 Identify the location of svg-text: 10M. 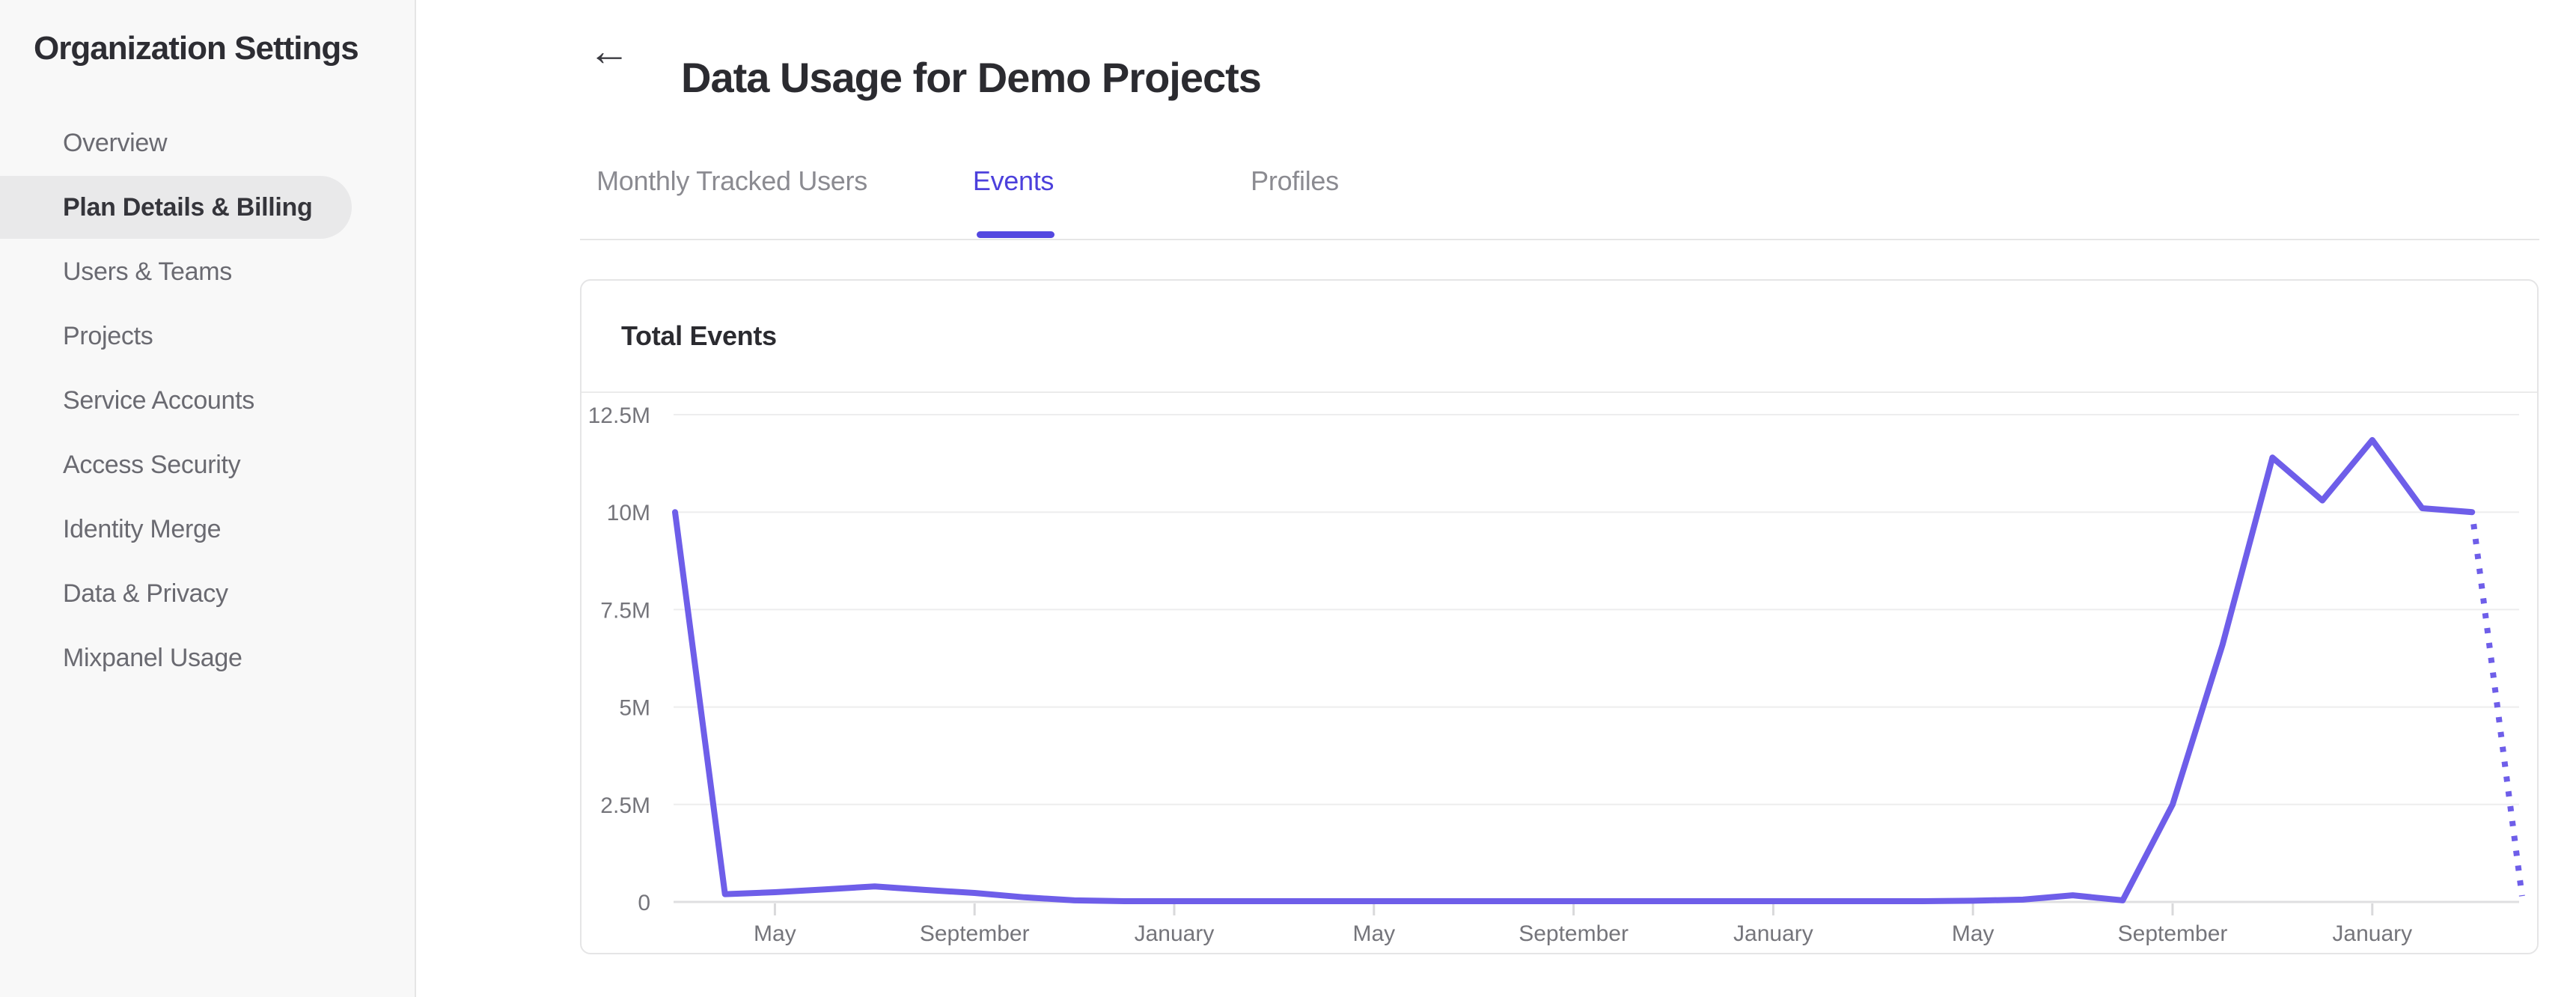
(628, 513).